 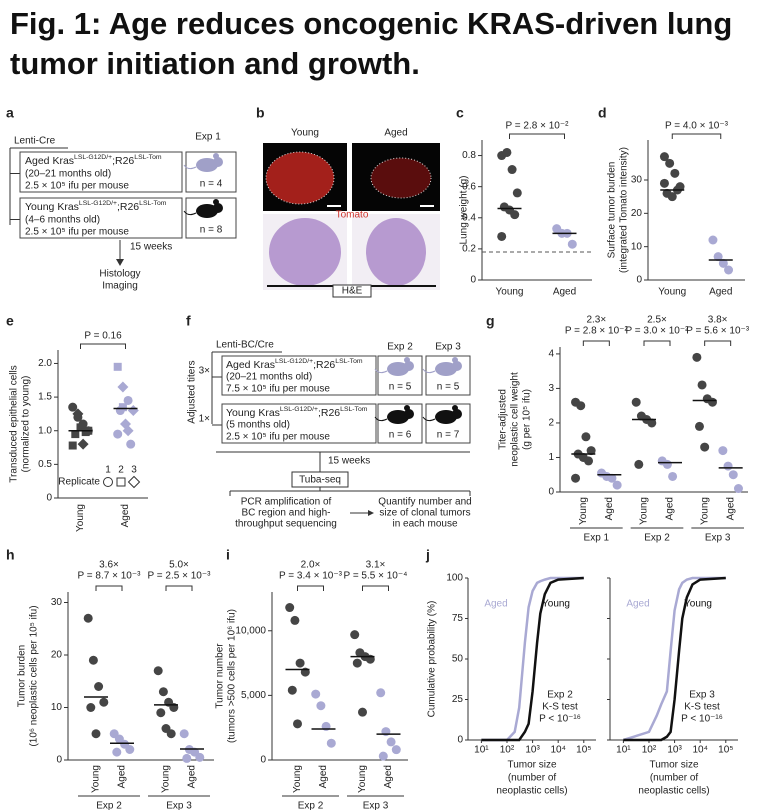 What do you see at coordinates (673, 791) in the screenshot?
I see `x-axis-label: neoplastic cells)` at bounding box center [673, 791].